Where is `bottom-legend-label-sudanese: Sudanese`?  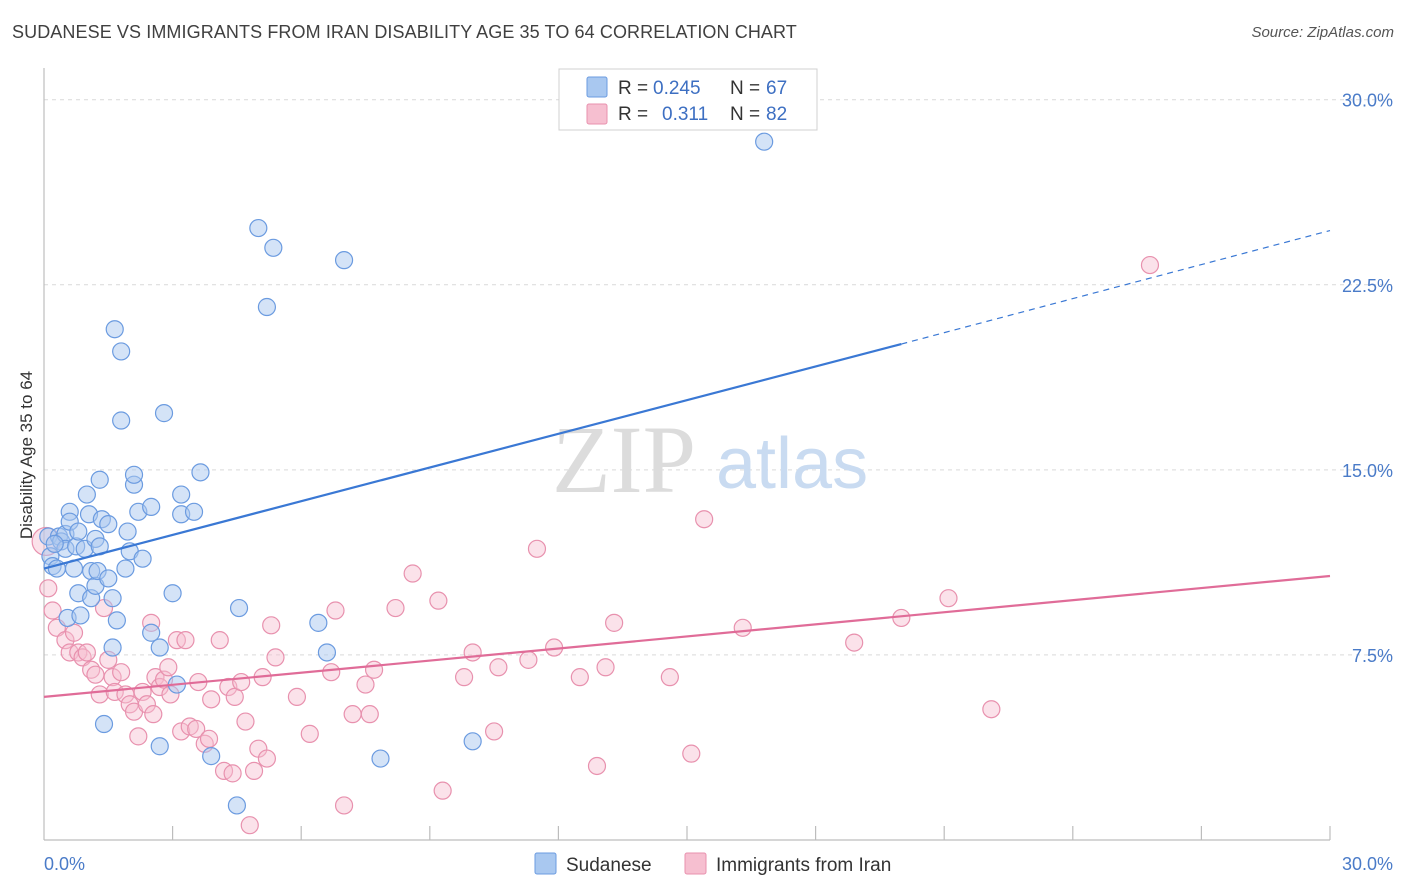 bottom-legend-label-sudanese: Sudanese is located at coordinates (609, 865).